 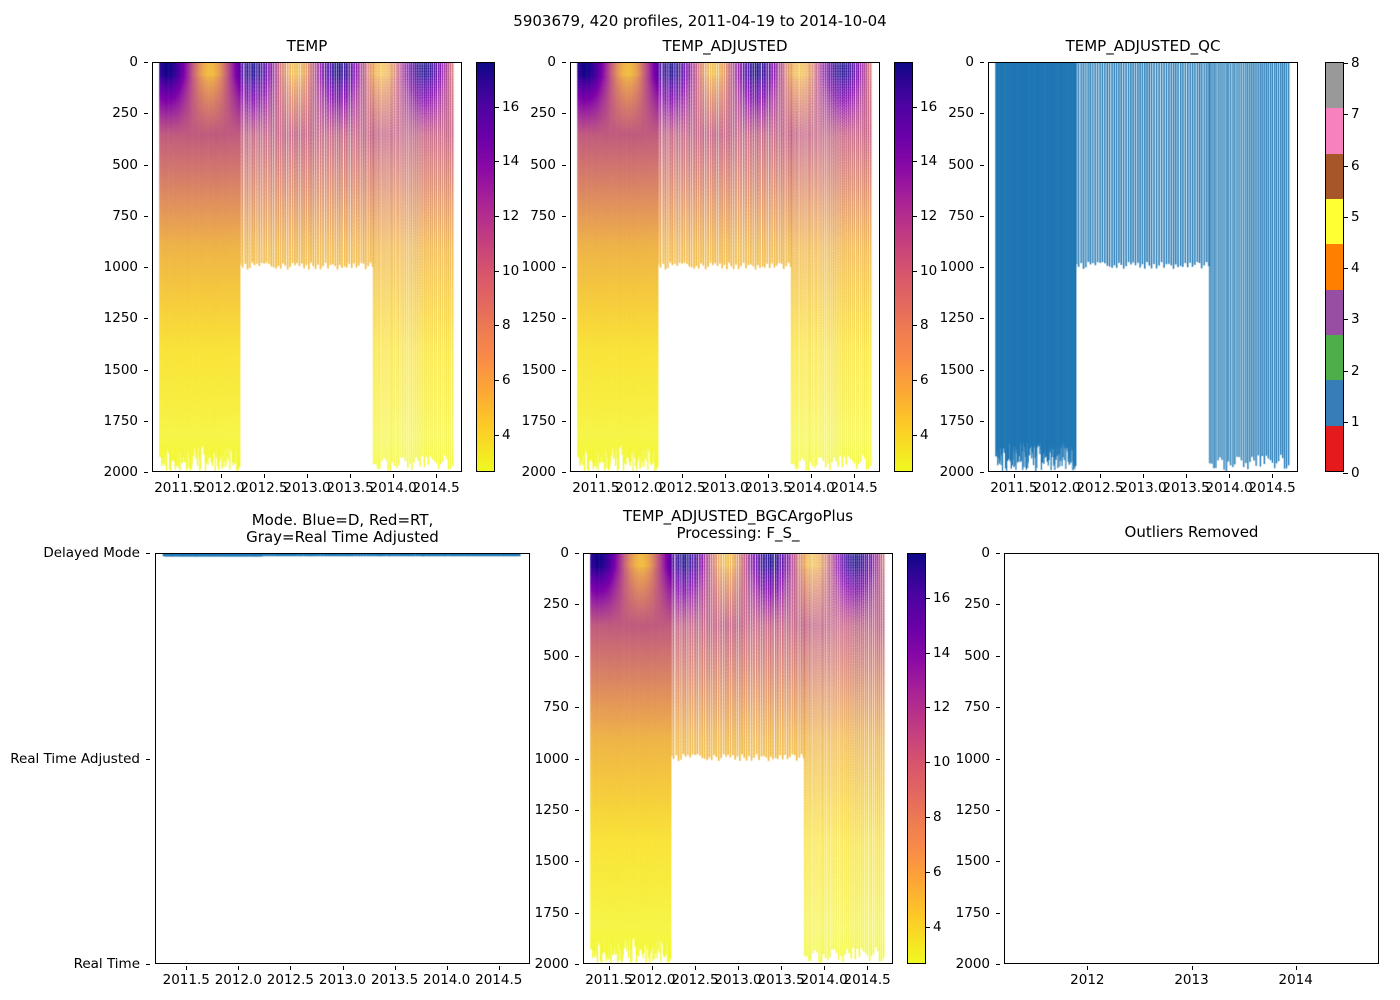 What do you see at coordinates (1191, 532) in the screenshot?
I see `panel-title-outliers-removed: Outliers Removed` at bounding box center [1191, 532].